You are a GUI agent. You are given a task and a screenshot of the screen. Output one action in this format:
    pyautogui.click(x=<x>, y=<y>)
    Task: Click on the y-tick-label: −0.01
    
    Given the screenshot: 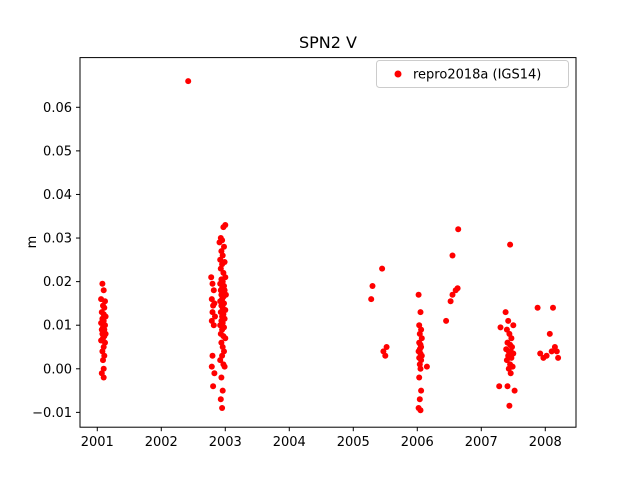 What is the action you would take?
    pyautogui.click(x=52, y=413)
    